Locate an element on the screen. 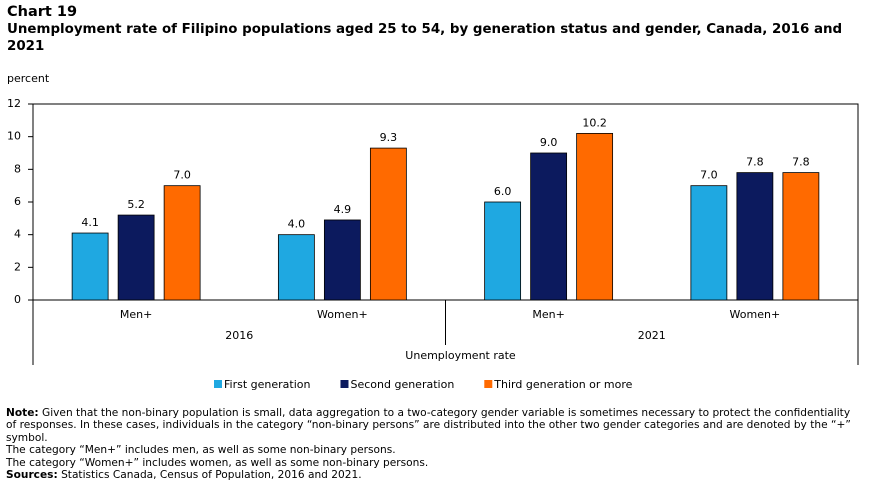 The image size is (870, 492). legend-label: Second generation is located at coordinates (402, 384).